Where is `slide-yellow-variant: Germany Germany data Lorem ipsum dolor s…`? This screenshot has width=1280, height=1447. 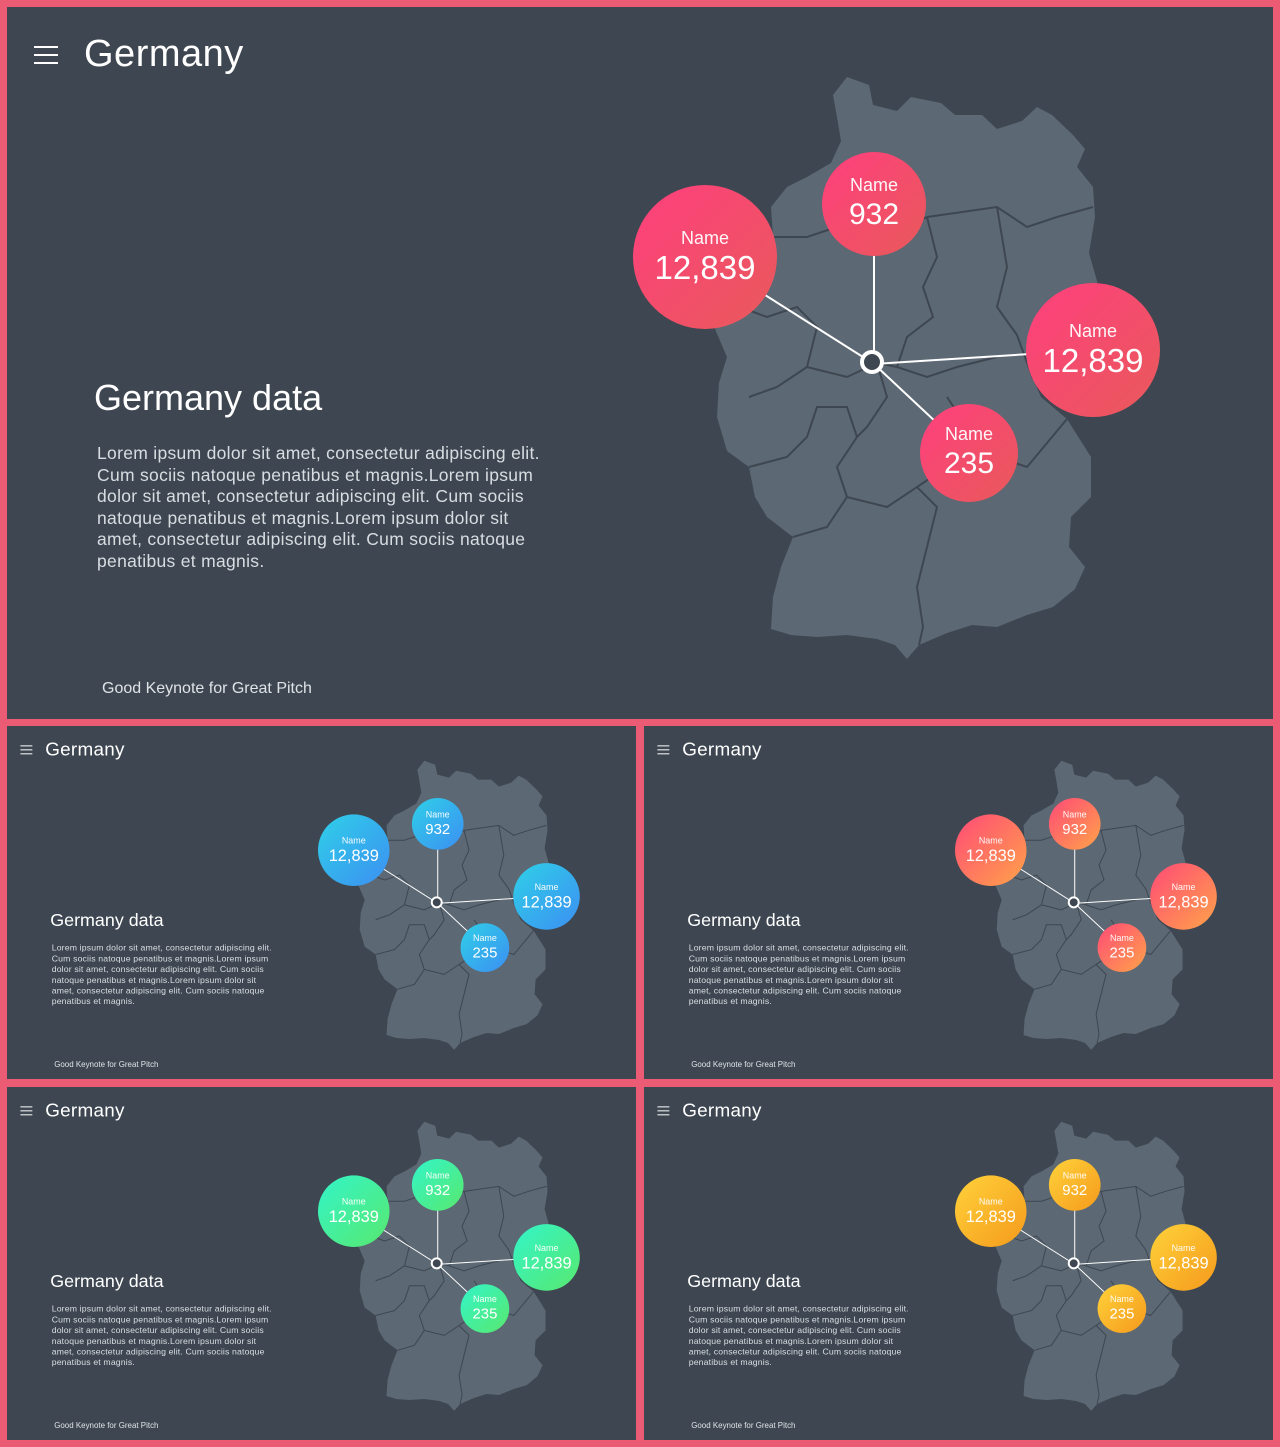
slide-yellow-variant: Germany Germany data Lorem ipsum dolor s… is located at coordinates (958, 1263).